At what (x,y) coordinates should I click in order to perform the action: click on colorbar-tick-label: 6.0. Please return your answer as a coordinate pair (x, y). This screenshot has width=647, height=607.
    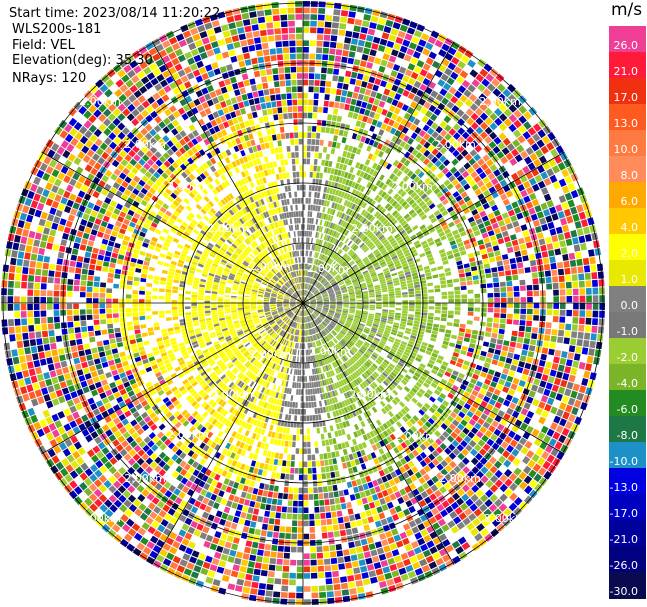
    Looking at the image, I should click on (629, 201).